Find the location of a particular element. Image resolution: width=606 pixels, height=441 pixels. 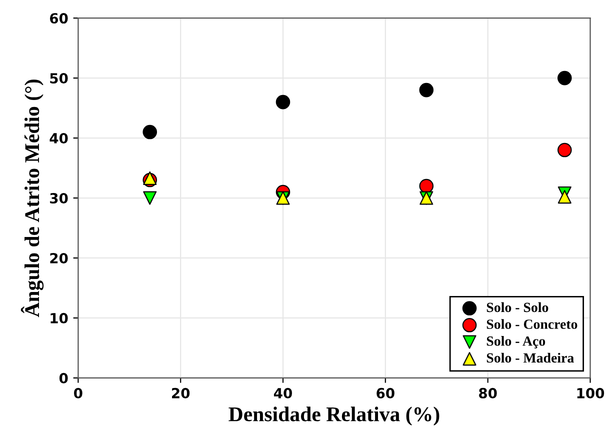

x-tick-label: 60 is located at coordinates (385, 393).